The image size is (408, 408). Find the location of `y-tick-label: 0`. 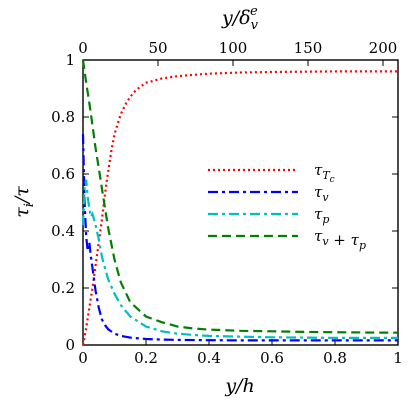

y-tick-label: 0 is located at coordinates (70, 345).